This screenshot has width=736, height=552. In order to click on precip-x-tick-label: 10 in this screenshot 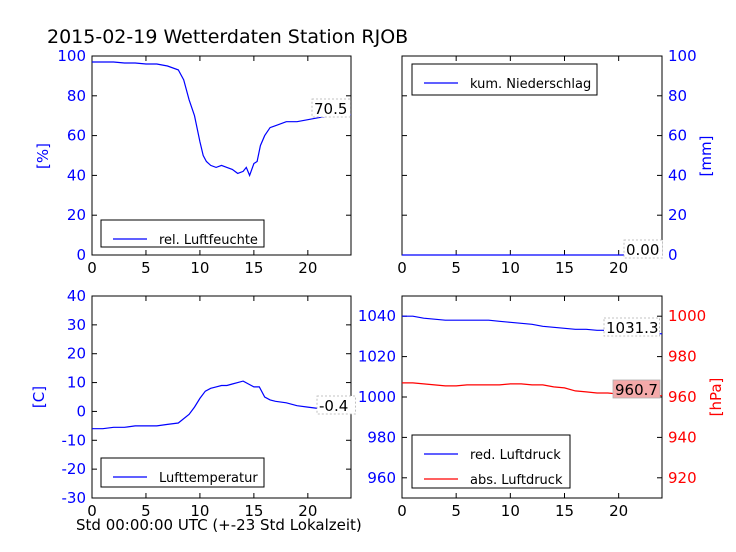, I will do `click(510, 268)`.